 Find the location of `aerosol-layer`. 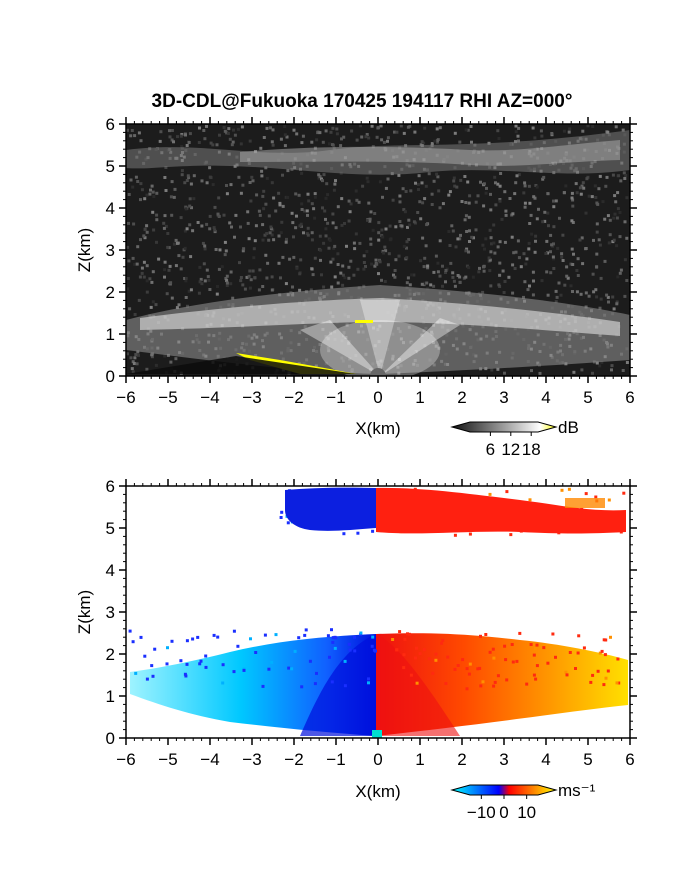

aerosol-layer is located at coordinates (378, 332).